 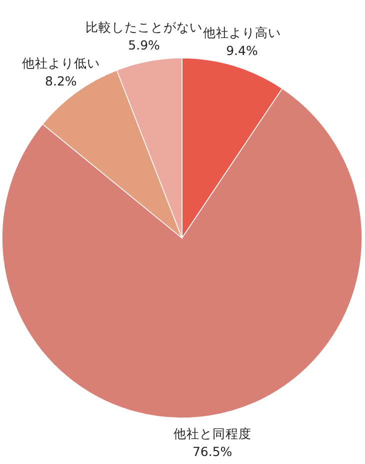 I want to click on slice-label: 他社より低い, so click(x=61, y=62).